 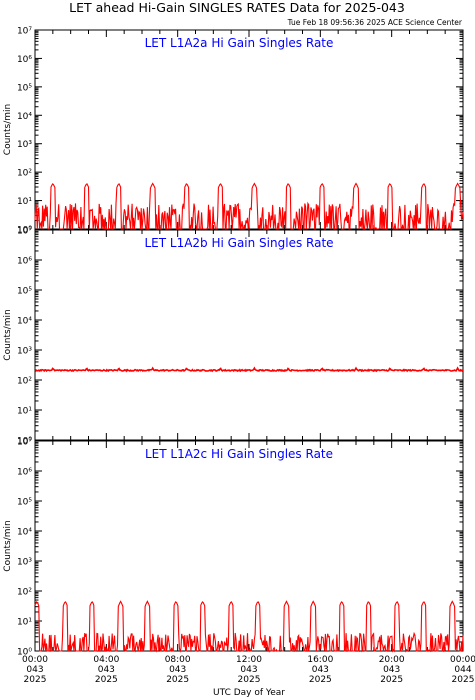 What do you see at coordinates (178, 660) in the screenshot?
I see `x-tick-label: 08:00` at bounding box center [178, 660].